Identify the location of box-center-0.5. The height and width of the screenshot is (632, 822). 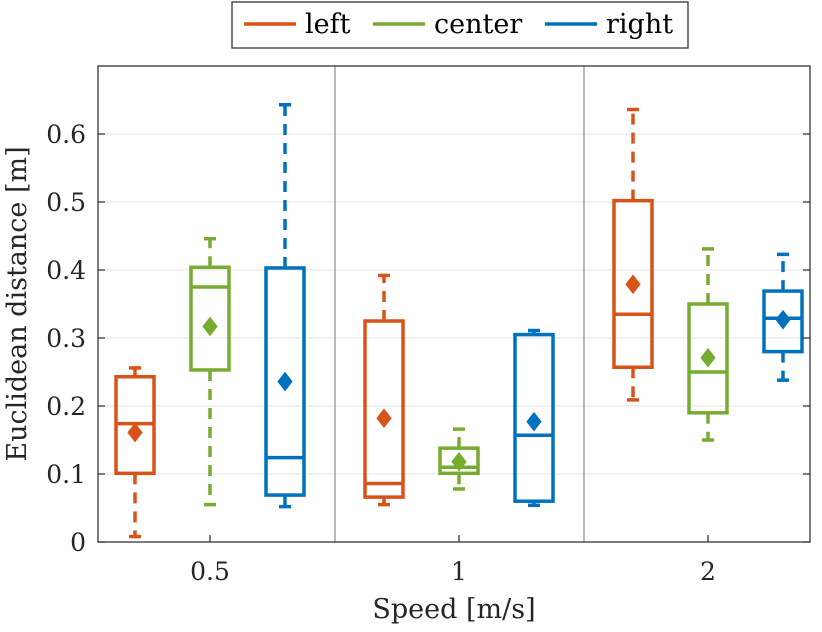
(210, 371).